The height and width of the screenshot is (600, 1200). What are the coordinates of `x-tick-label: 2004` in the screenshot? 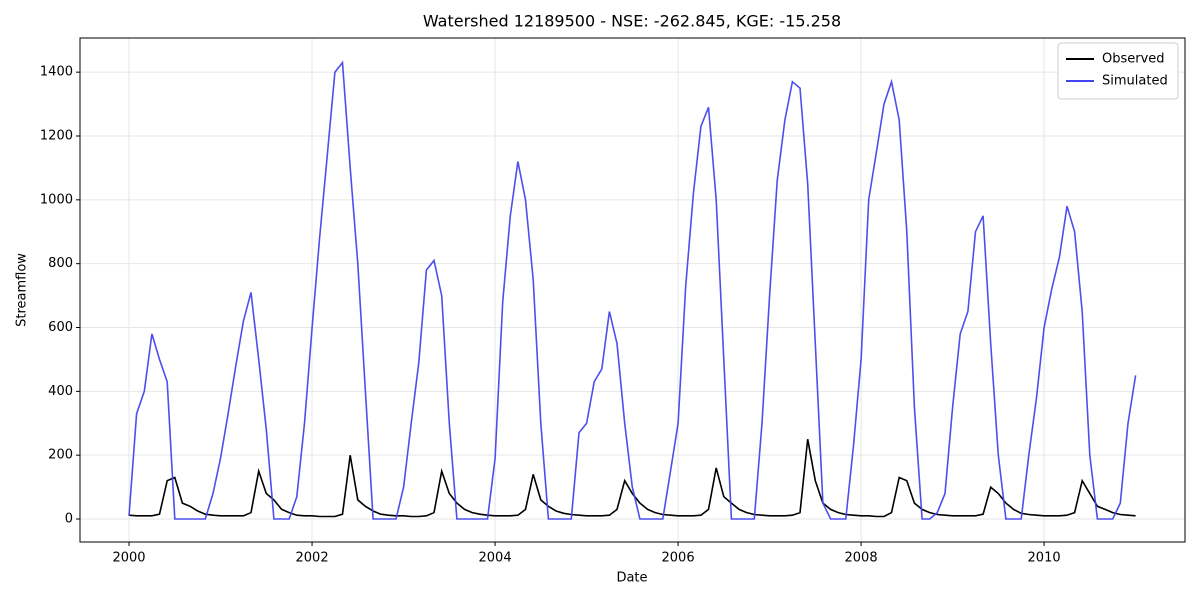 It's located at (495, 558).